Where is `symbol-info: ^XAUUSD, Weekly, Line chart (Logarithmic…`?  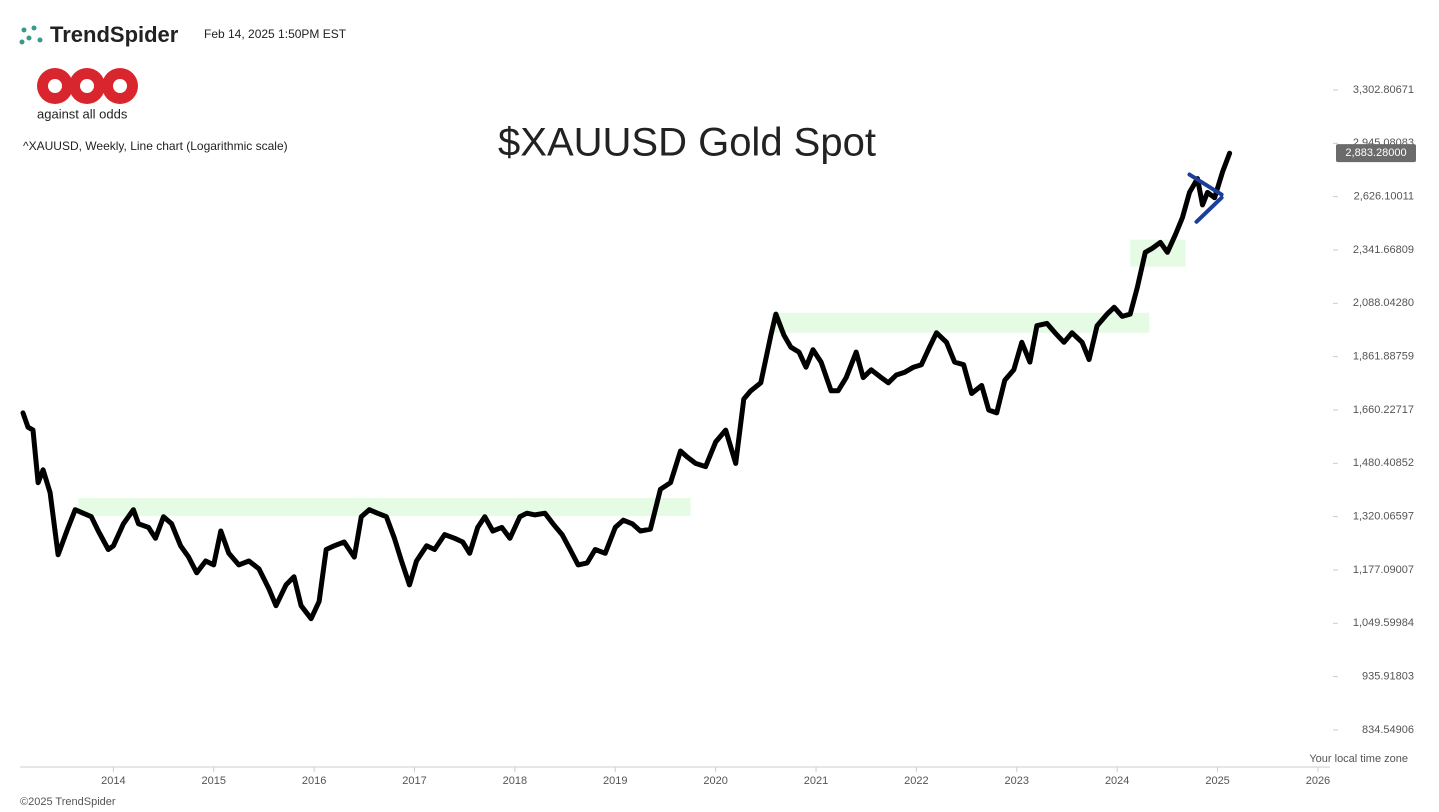
symbol-info: ^XAUUSD, Weekly, Line chart (Logarithmic… is located at coordinates (155, 146).